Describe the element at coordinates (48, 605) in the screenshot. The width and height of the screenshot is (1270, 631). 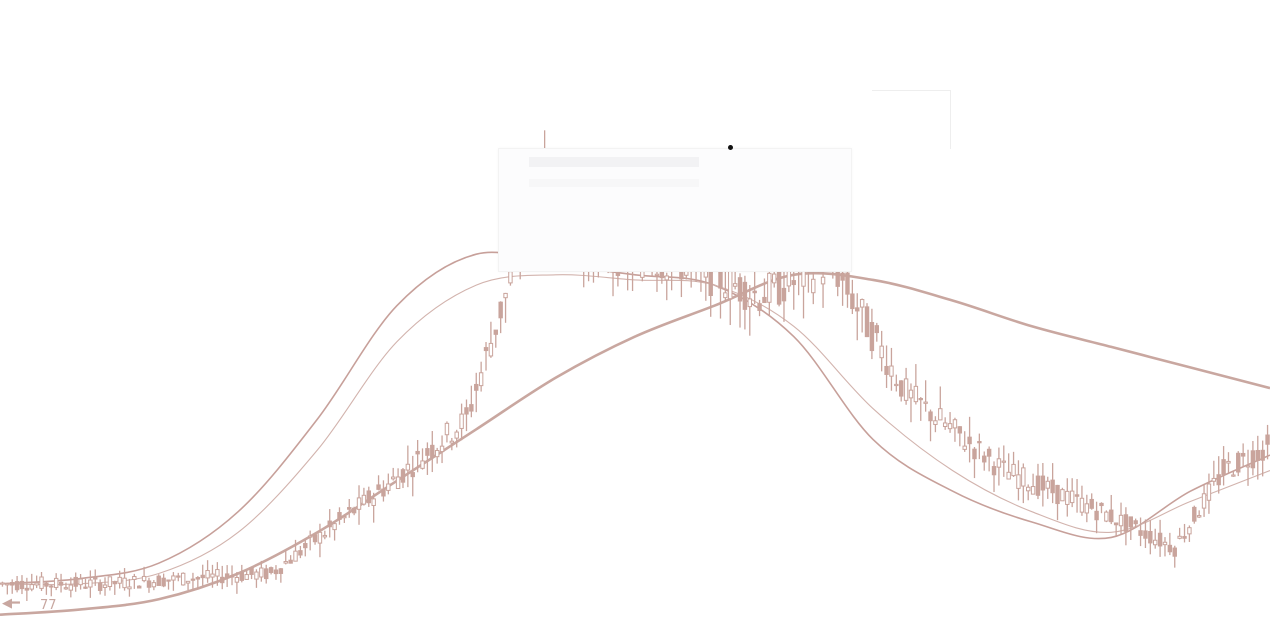
I see `price-label-value: 77` at that location.